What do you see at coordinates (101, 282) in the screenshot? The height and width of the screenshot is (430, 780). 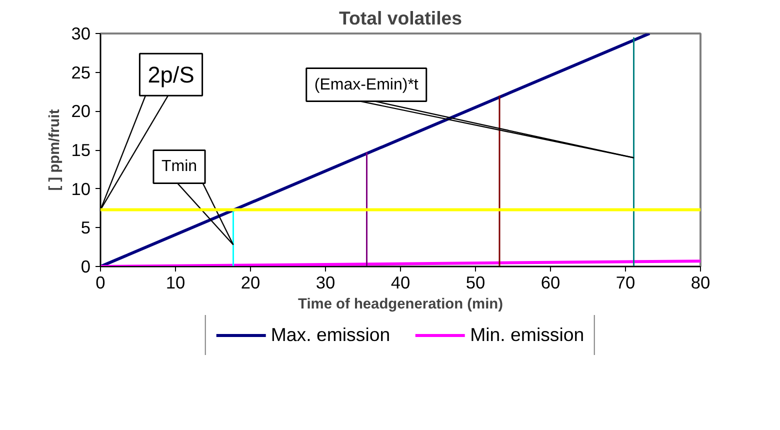 I see `x-tick-label: 0` at bounding box center [101, 282].